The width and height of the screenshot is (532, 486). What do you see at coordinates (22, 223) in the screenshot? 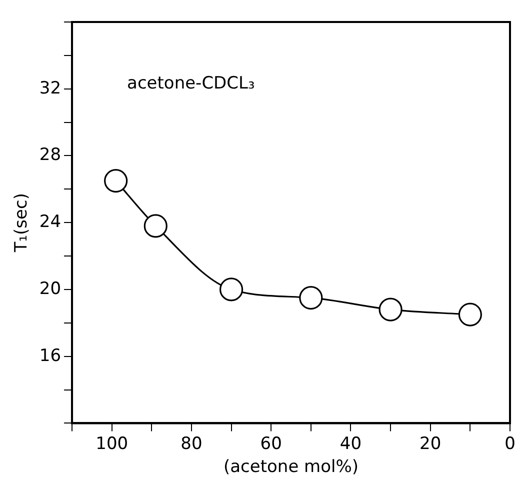
I see `y-axis-title: T₁(sec)` at bounding box center [22, 223].